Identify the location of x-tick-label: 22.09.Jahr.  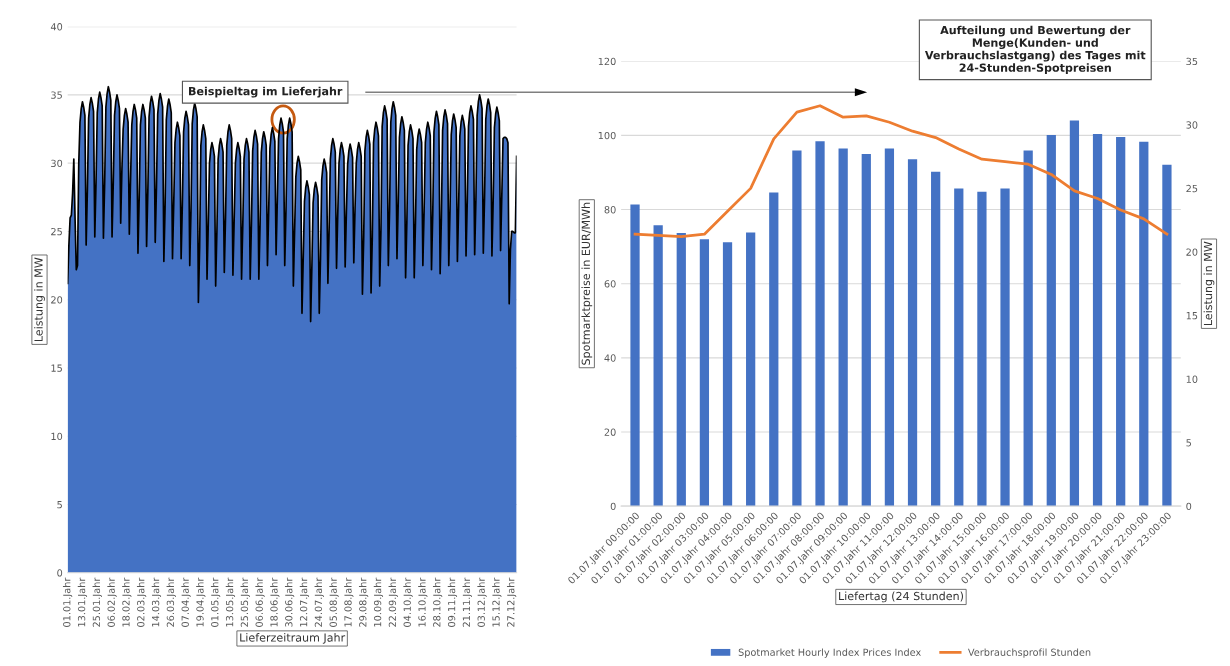
(393, 602).